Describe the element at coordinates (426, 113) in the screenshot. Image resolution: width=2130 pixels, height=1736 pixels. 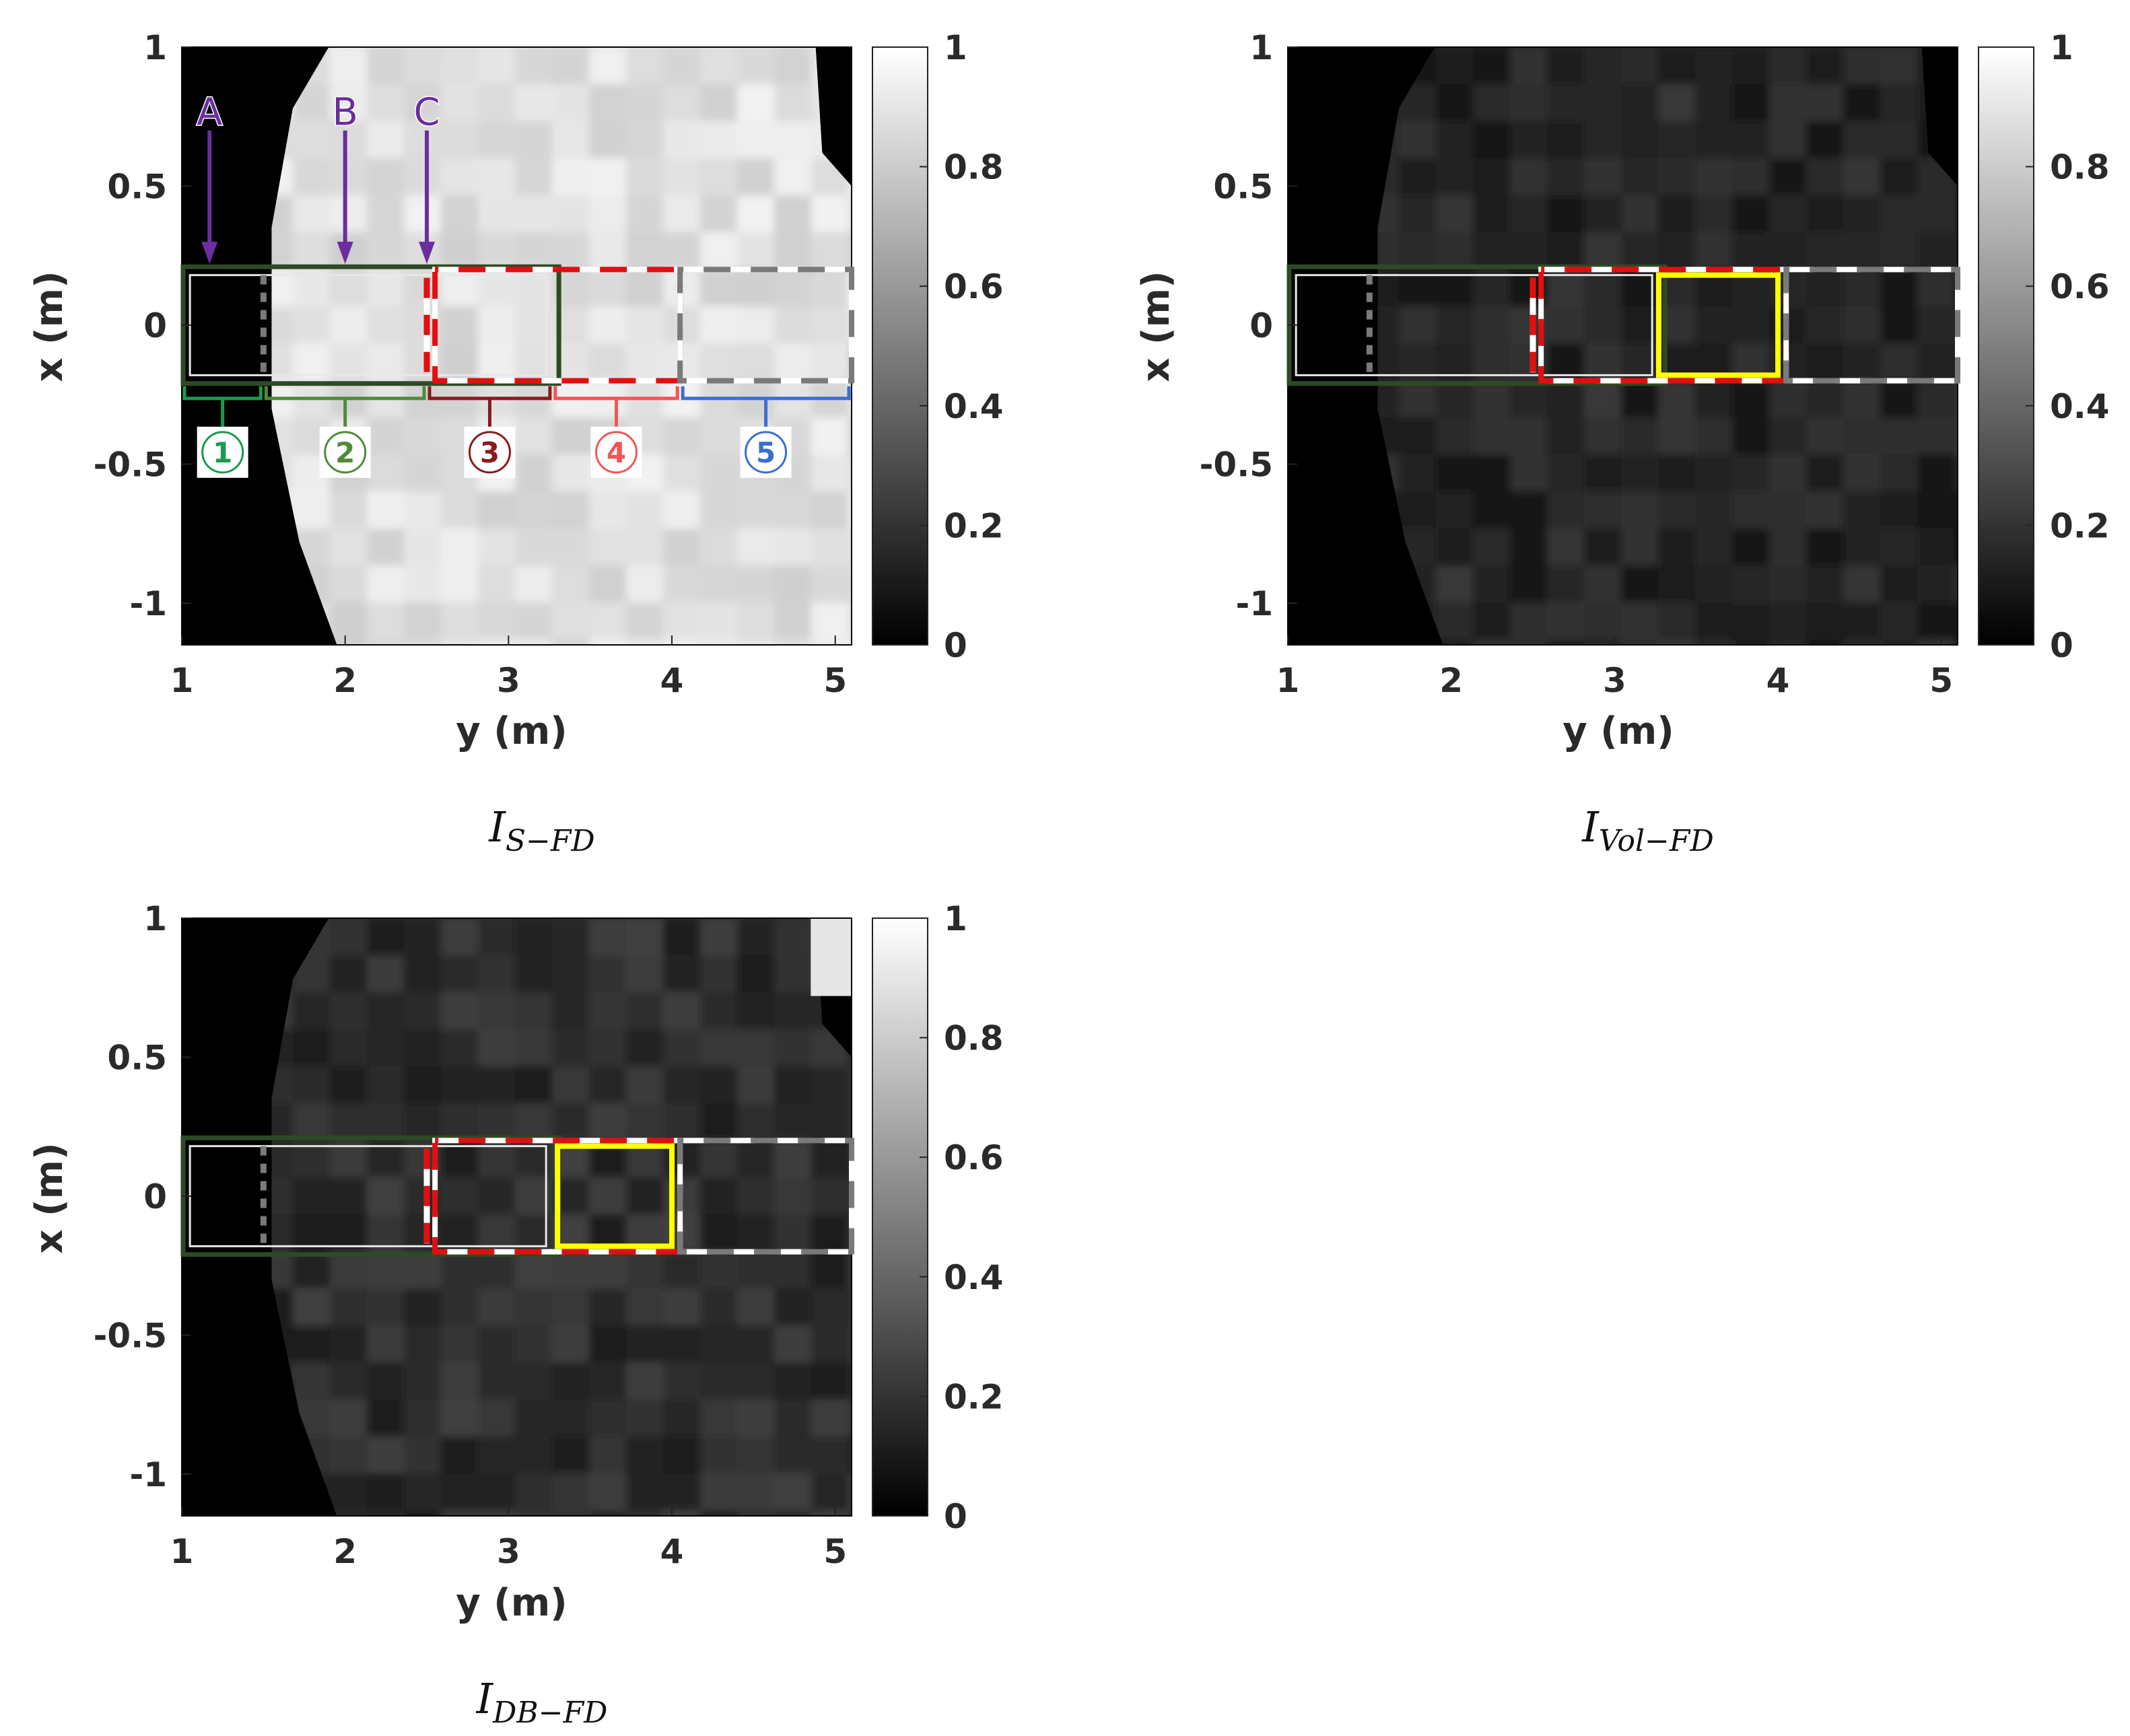
I see `point-marker-label: C` at that location.